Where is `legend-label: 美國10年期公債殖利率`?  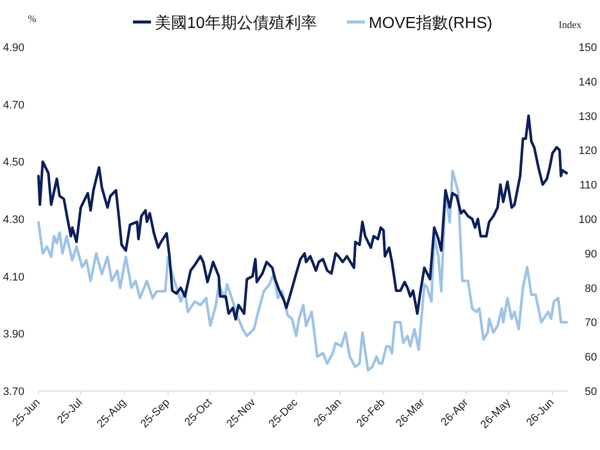
legend-label: 美國10年期公債殖利率 is located at coordinates (236, 23).